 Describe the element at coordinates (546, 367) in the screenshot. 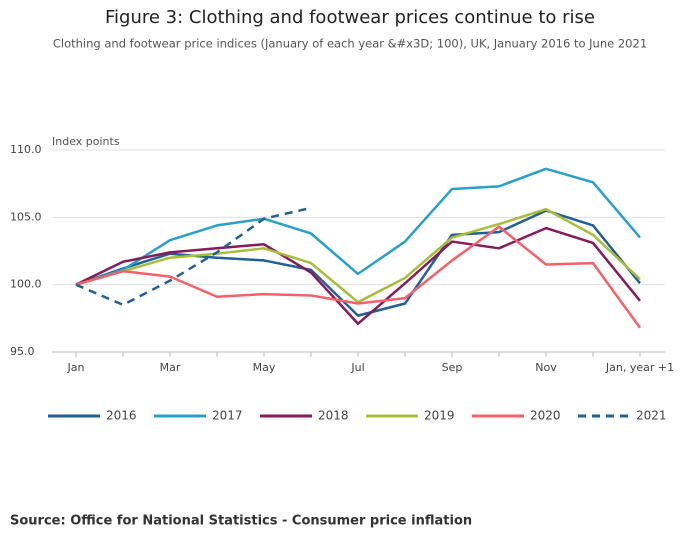

I see `x-tick-label: Nov` at that location.